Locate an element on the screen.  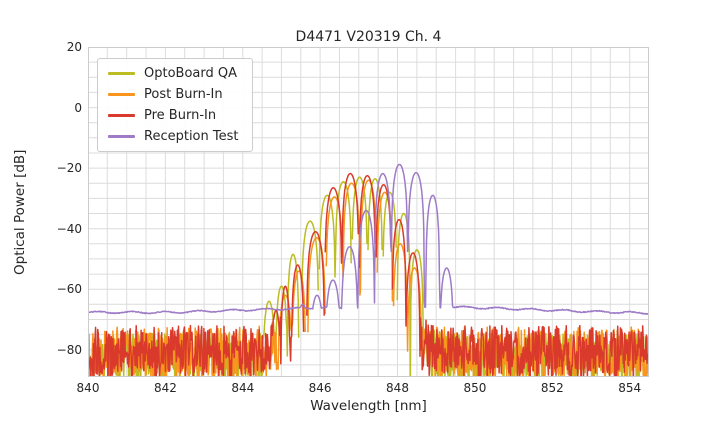
chart-title: D4471 V20319 Ch. 4 is located at coordinates (368, 37).